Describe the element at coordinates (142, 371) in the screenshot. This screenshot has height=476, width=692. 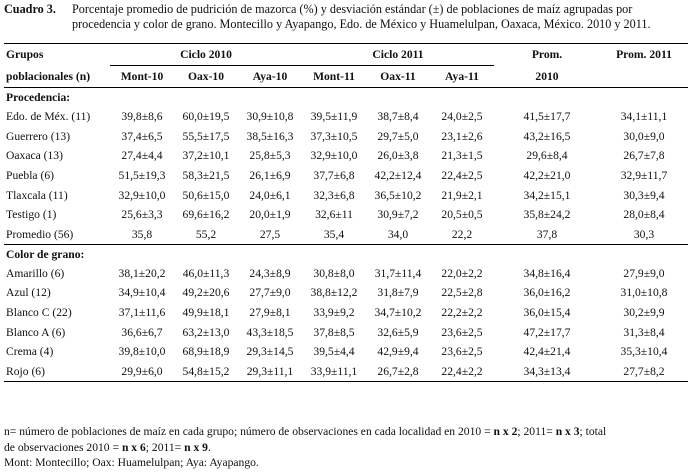
I see `table-cell: 29,9±6,0` at that location.